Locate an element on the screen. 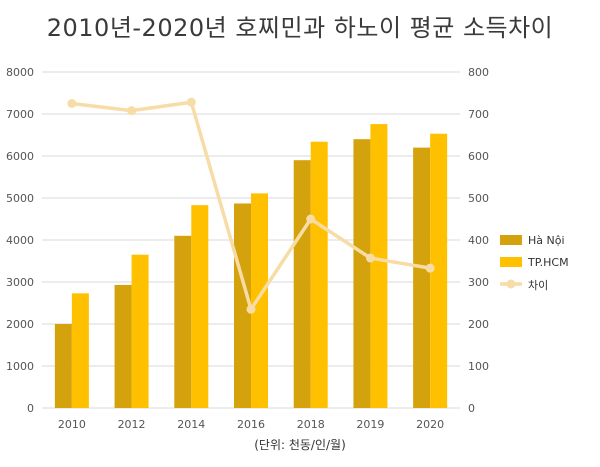 The height and width of the screenshot is (467, 600). y-left-tick-label: 2000 is located at coordinates (20, 324).